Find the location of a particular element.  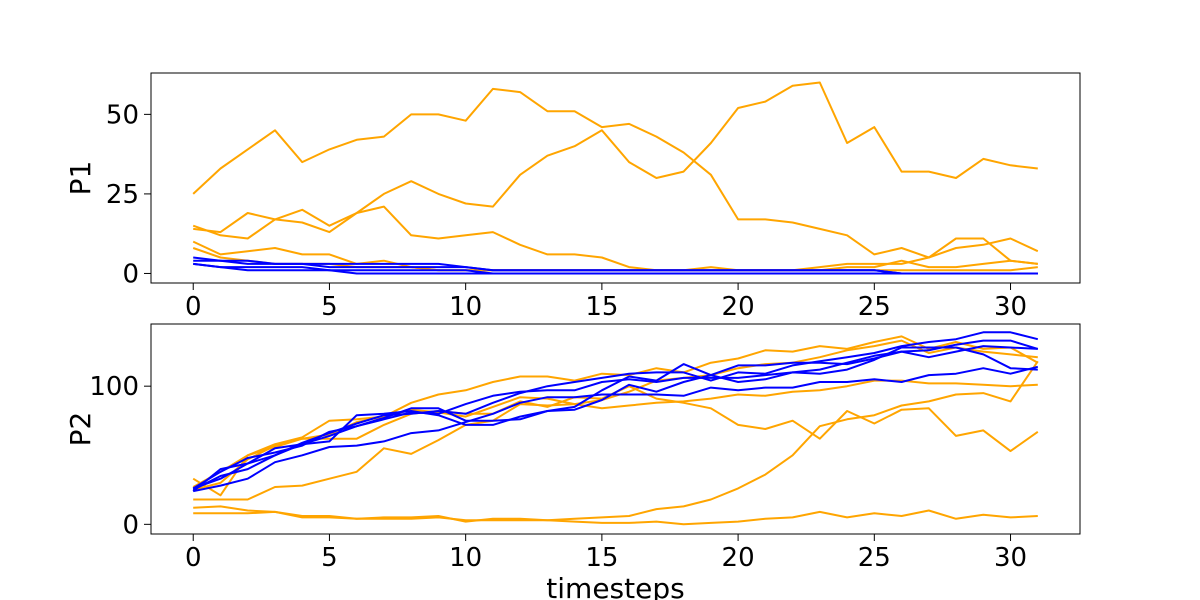

p2-x-ticks: 0 5 10 15 20 25 30 is located at coordinates (606, 553).